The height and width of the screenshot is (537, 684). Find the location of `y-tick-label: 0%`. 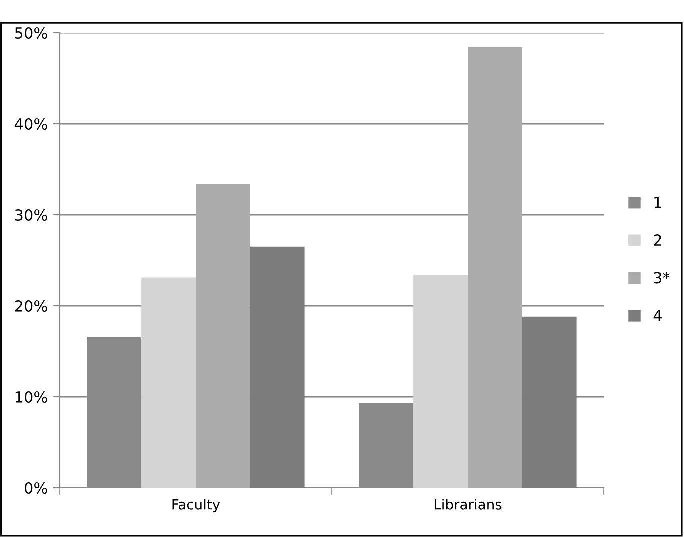

y-tick-label: 0% is located at coordinates (36, 488).